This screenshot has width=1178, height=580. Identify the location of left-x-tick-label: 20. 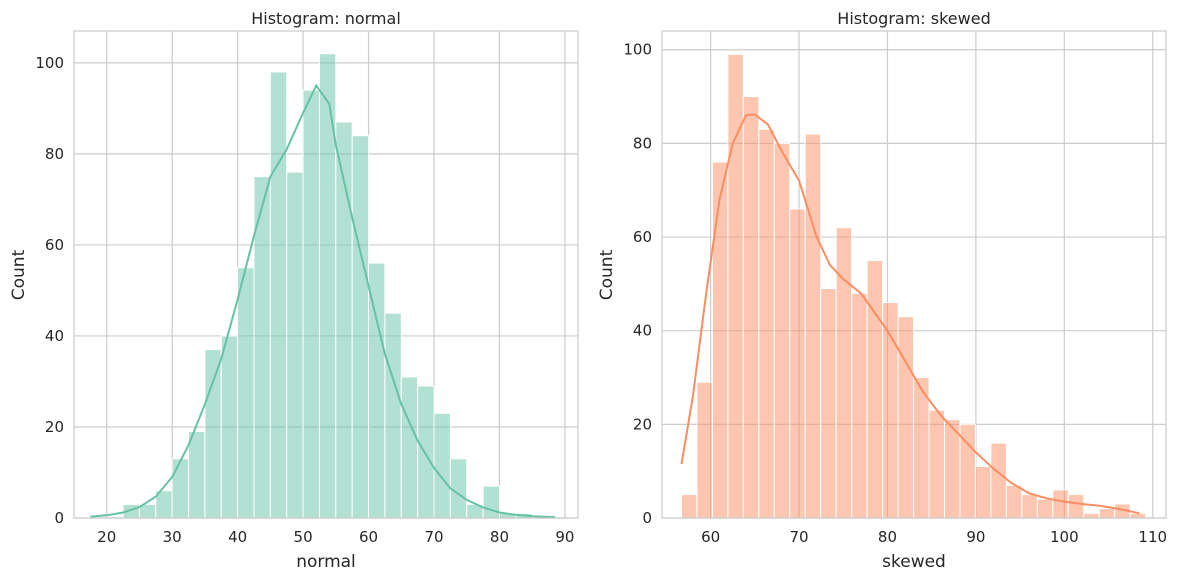
(106, 537).